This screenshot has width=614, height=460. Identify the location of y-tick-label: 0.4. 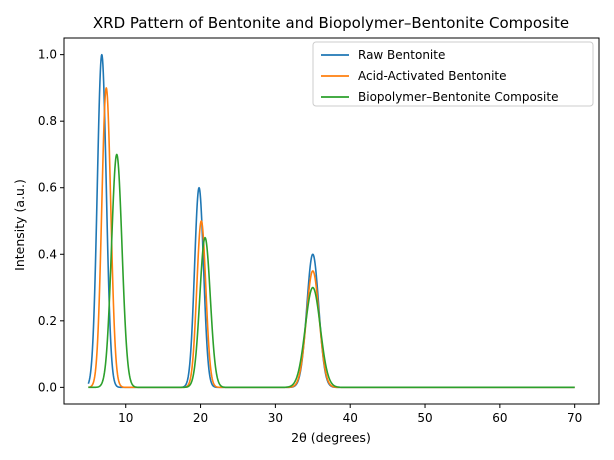
(47, 254).